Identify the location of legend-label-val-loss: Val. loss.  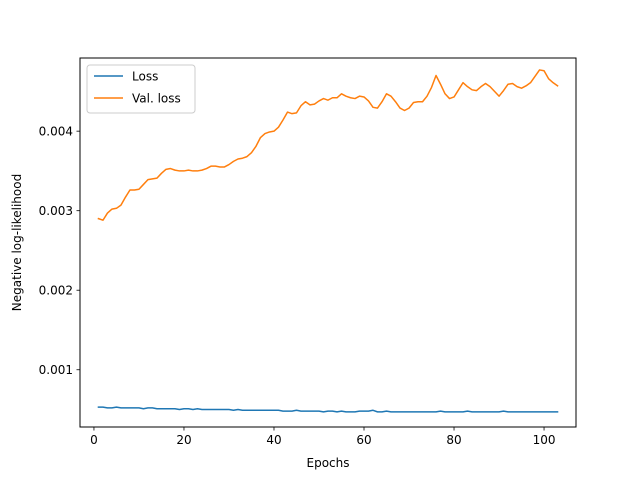
(156, 99).